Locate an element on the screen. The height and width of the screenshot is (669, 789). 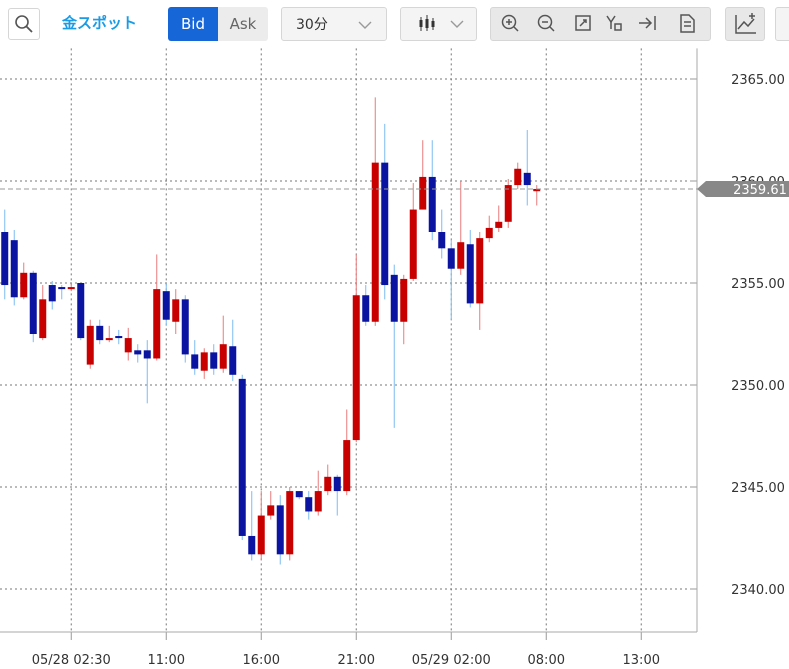
indicator-icon is located at coordinates (745, 23).